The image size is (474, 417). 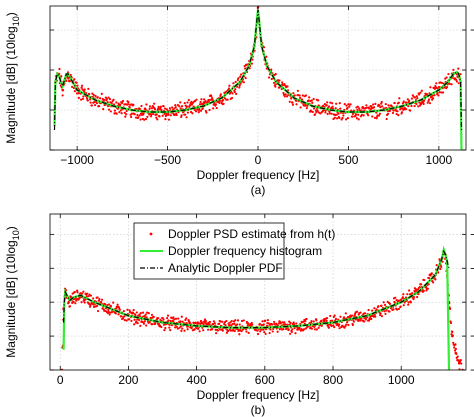 What do you see at coordinates (258, 160) in the screenshot?
I see `x-tick-label: 0` at bounding box center [258, 160].